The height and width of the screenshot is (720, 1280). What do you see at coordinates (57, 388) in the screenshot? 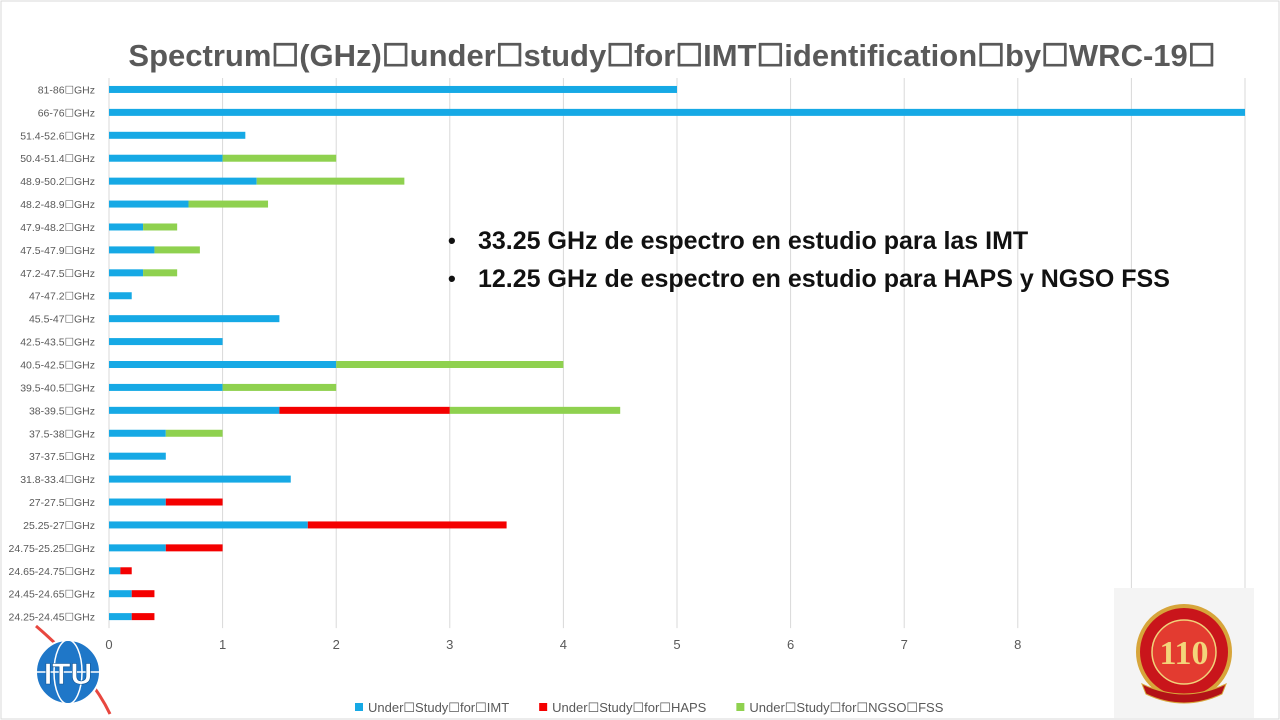
I see `category-label: 39.5-40.5☐GHz` at bounding box center [57, 388].